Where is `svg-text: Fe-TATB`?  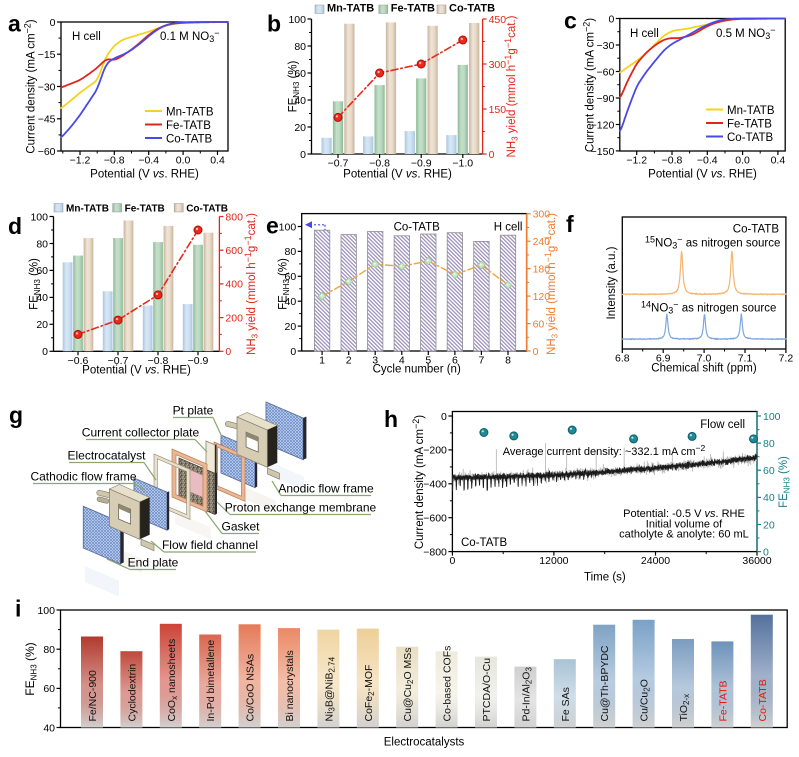
svg-text: Fe-TATB is located at coordinates (145, 208).